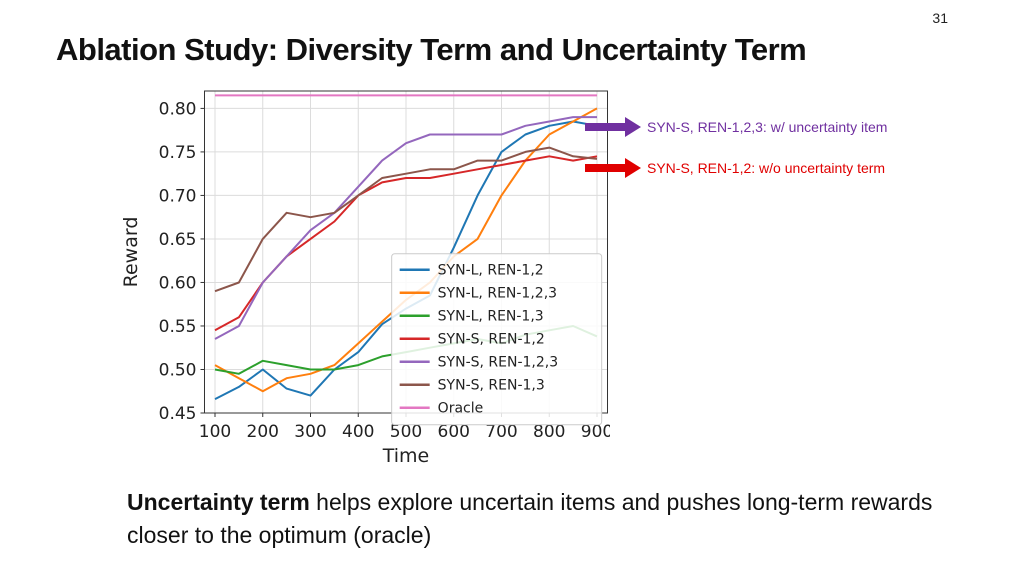 Image resolution: width=1024 pixels, height=576 pixels. Describe the element at coordinates (491, 386) in the screenshot. I see `legend-label: SYN-S, REN-1,3` at that location.